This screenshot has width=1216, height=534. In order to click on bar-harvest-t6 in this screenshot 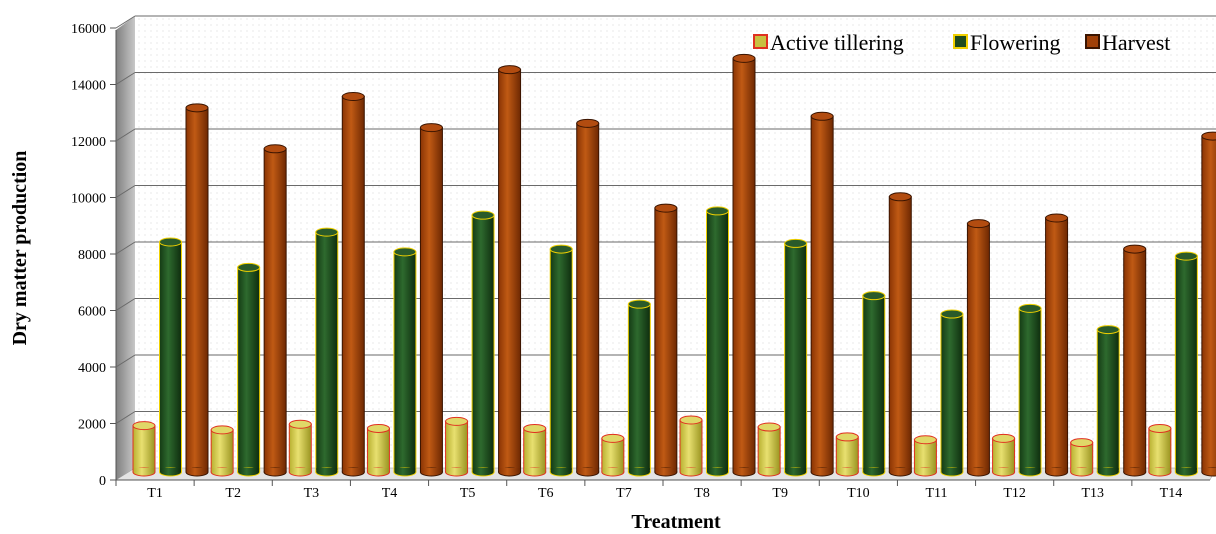, I will do `click(588, 297)`.